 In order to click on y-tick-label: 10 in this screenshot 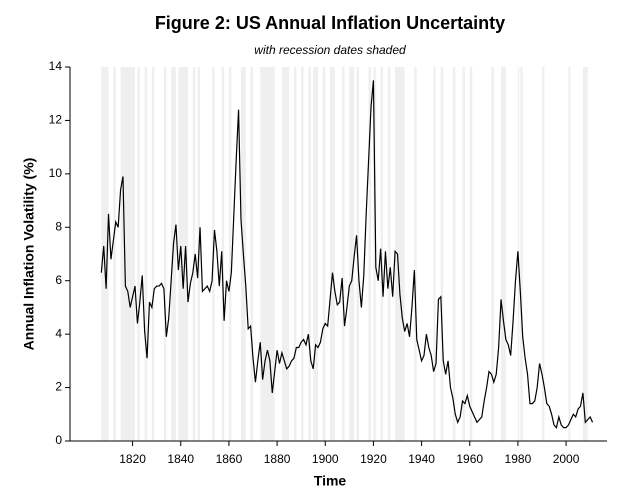, I will do `click(56, 173)`.